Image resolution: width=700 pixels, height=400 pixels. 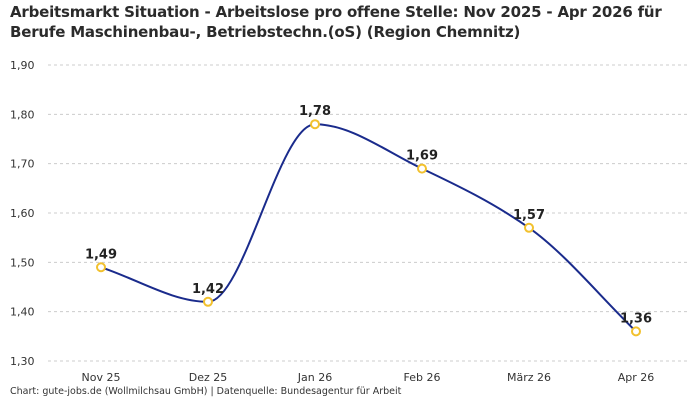 I want to click on x-tick-label: Dez 25, so click(x=208, y=377).